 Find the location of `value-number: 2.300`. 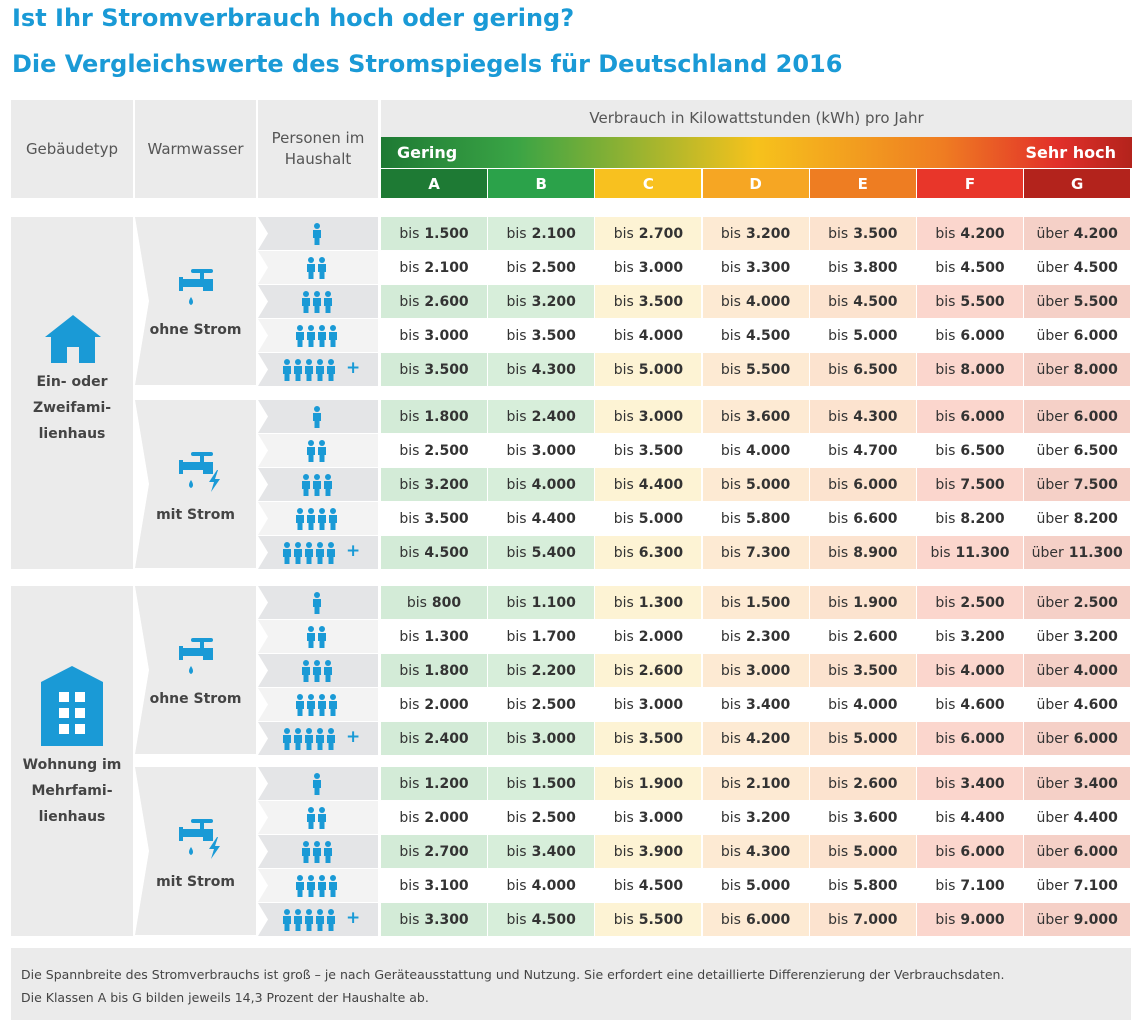

value-number: 2.300 is located at coordinates (768, 636).